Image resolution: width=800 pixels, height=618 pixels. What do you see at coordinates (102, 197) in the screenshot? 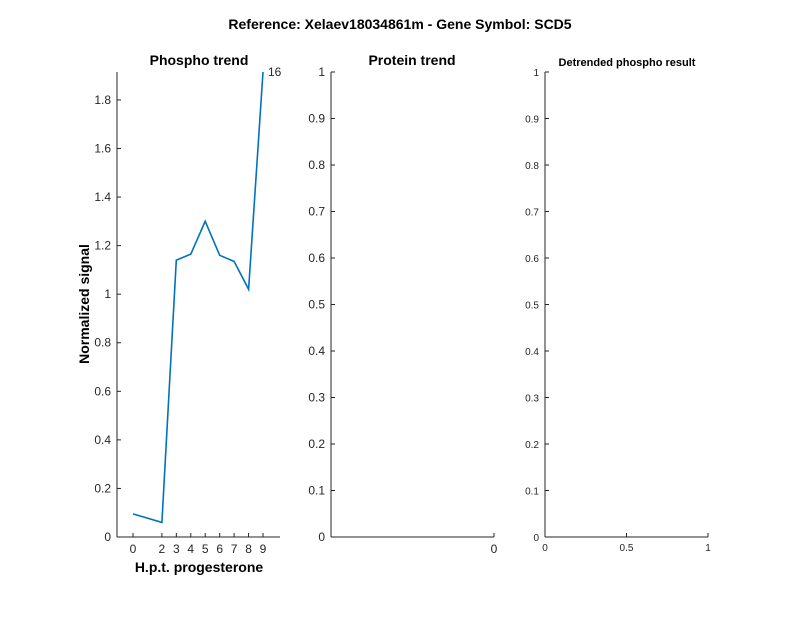
I see `phospho-y-tick-label: 1.4` at bounding box center [102, 197].